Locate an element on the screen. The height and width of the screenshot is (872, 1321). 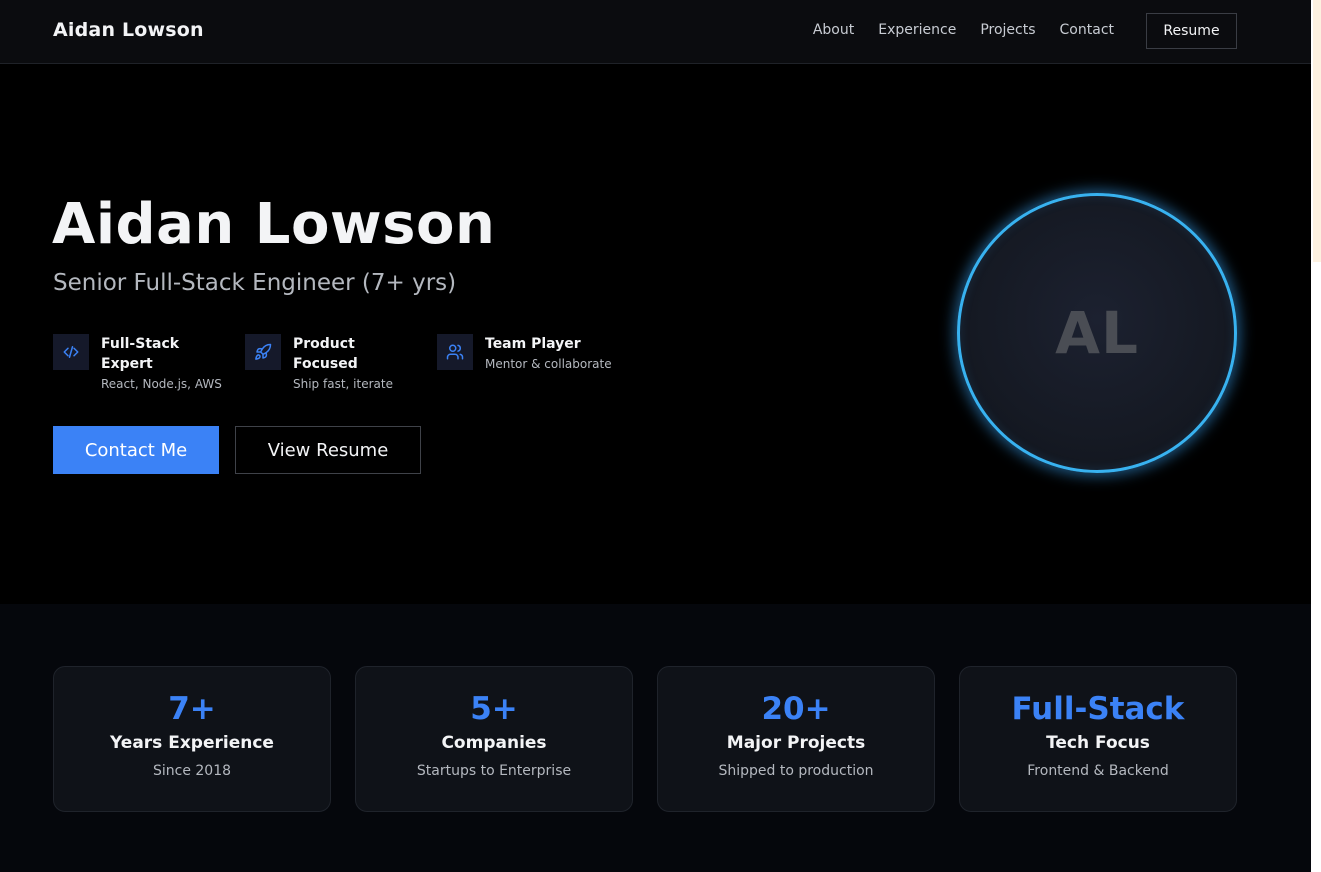
view-resume-button: View Resume is located at coordinates (328, 450).